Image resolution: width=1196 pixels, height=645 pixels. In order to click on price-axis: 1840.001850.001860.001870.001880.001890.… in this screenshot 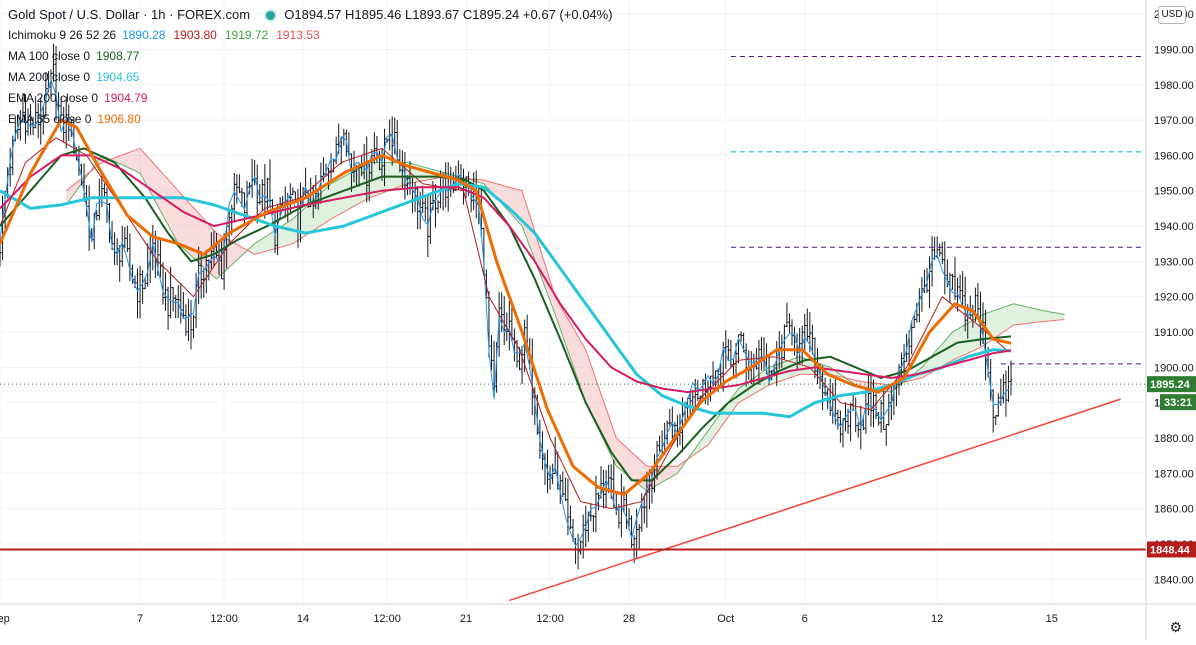, I will do `click(1170, 320)`.